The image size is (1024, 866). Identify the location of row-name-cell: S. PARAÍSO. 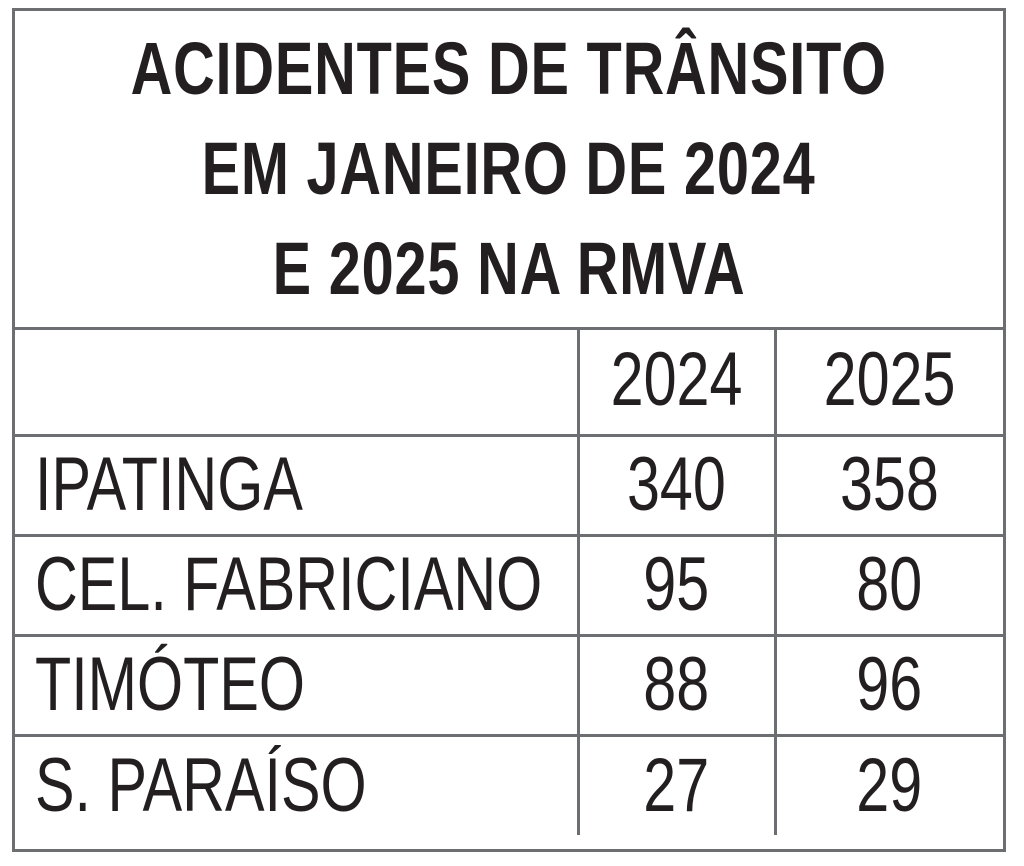
(296, 784).